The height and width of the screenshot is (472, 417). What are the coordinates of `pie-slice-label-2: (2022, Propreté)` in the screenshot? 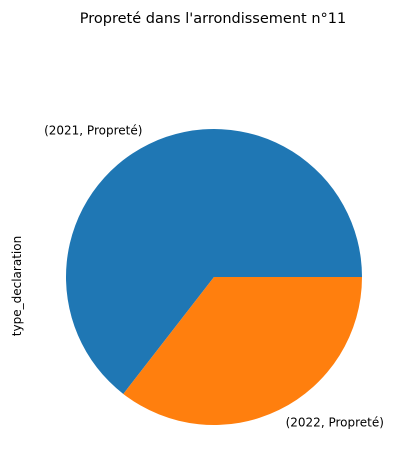 It's located at (335, 423).